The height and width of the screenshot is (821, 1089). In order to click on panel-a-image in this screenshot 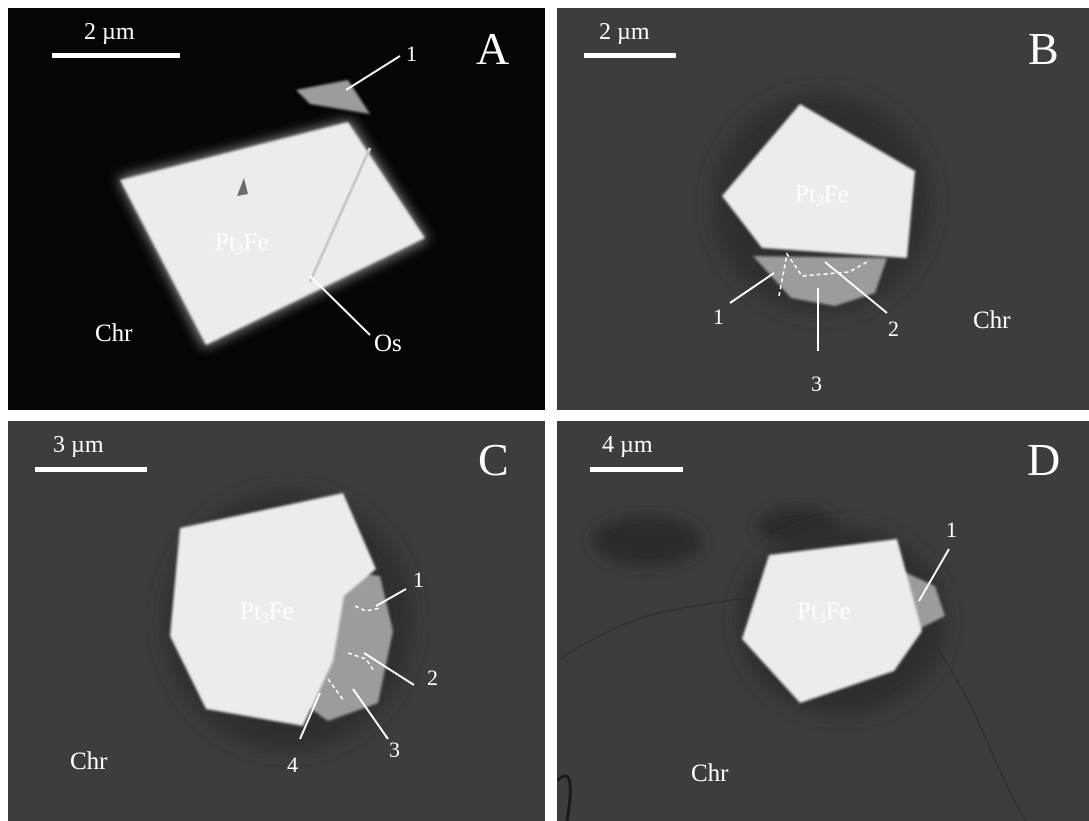, I will do `click(273, 201)`.